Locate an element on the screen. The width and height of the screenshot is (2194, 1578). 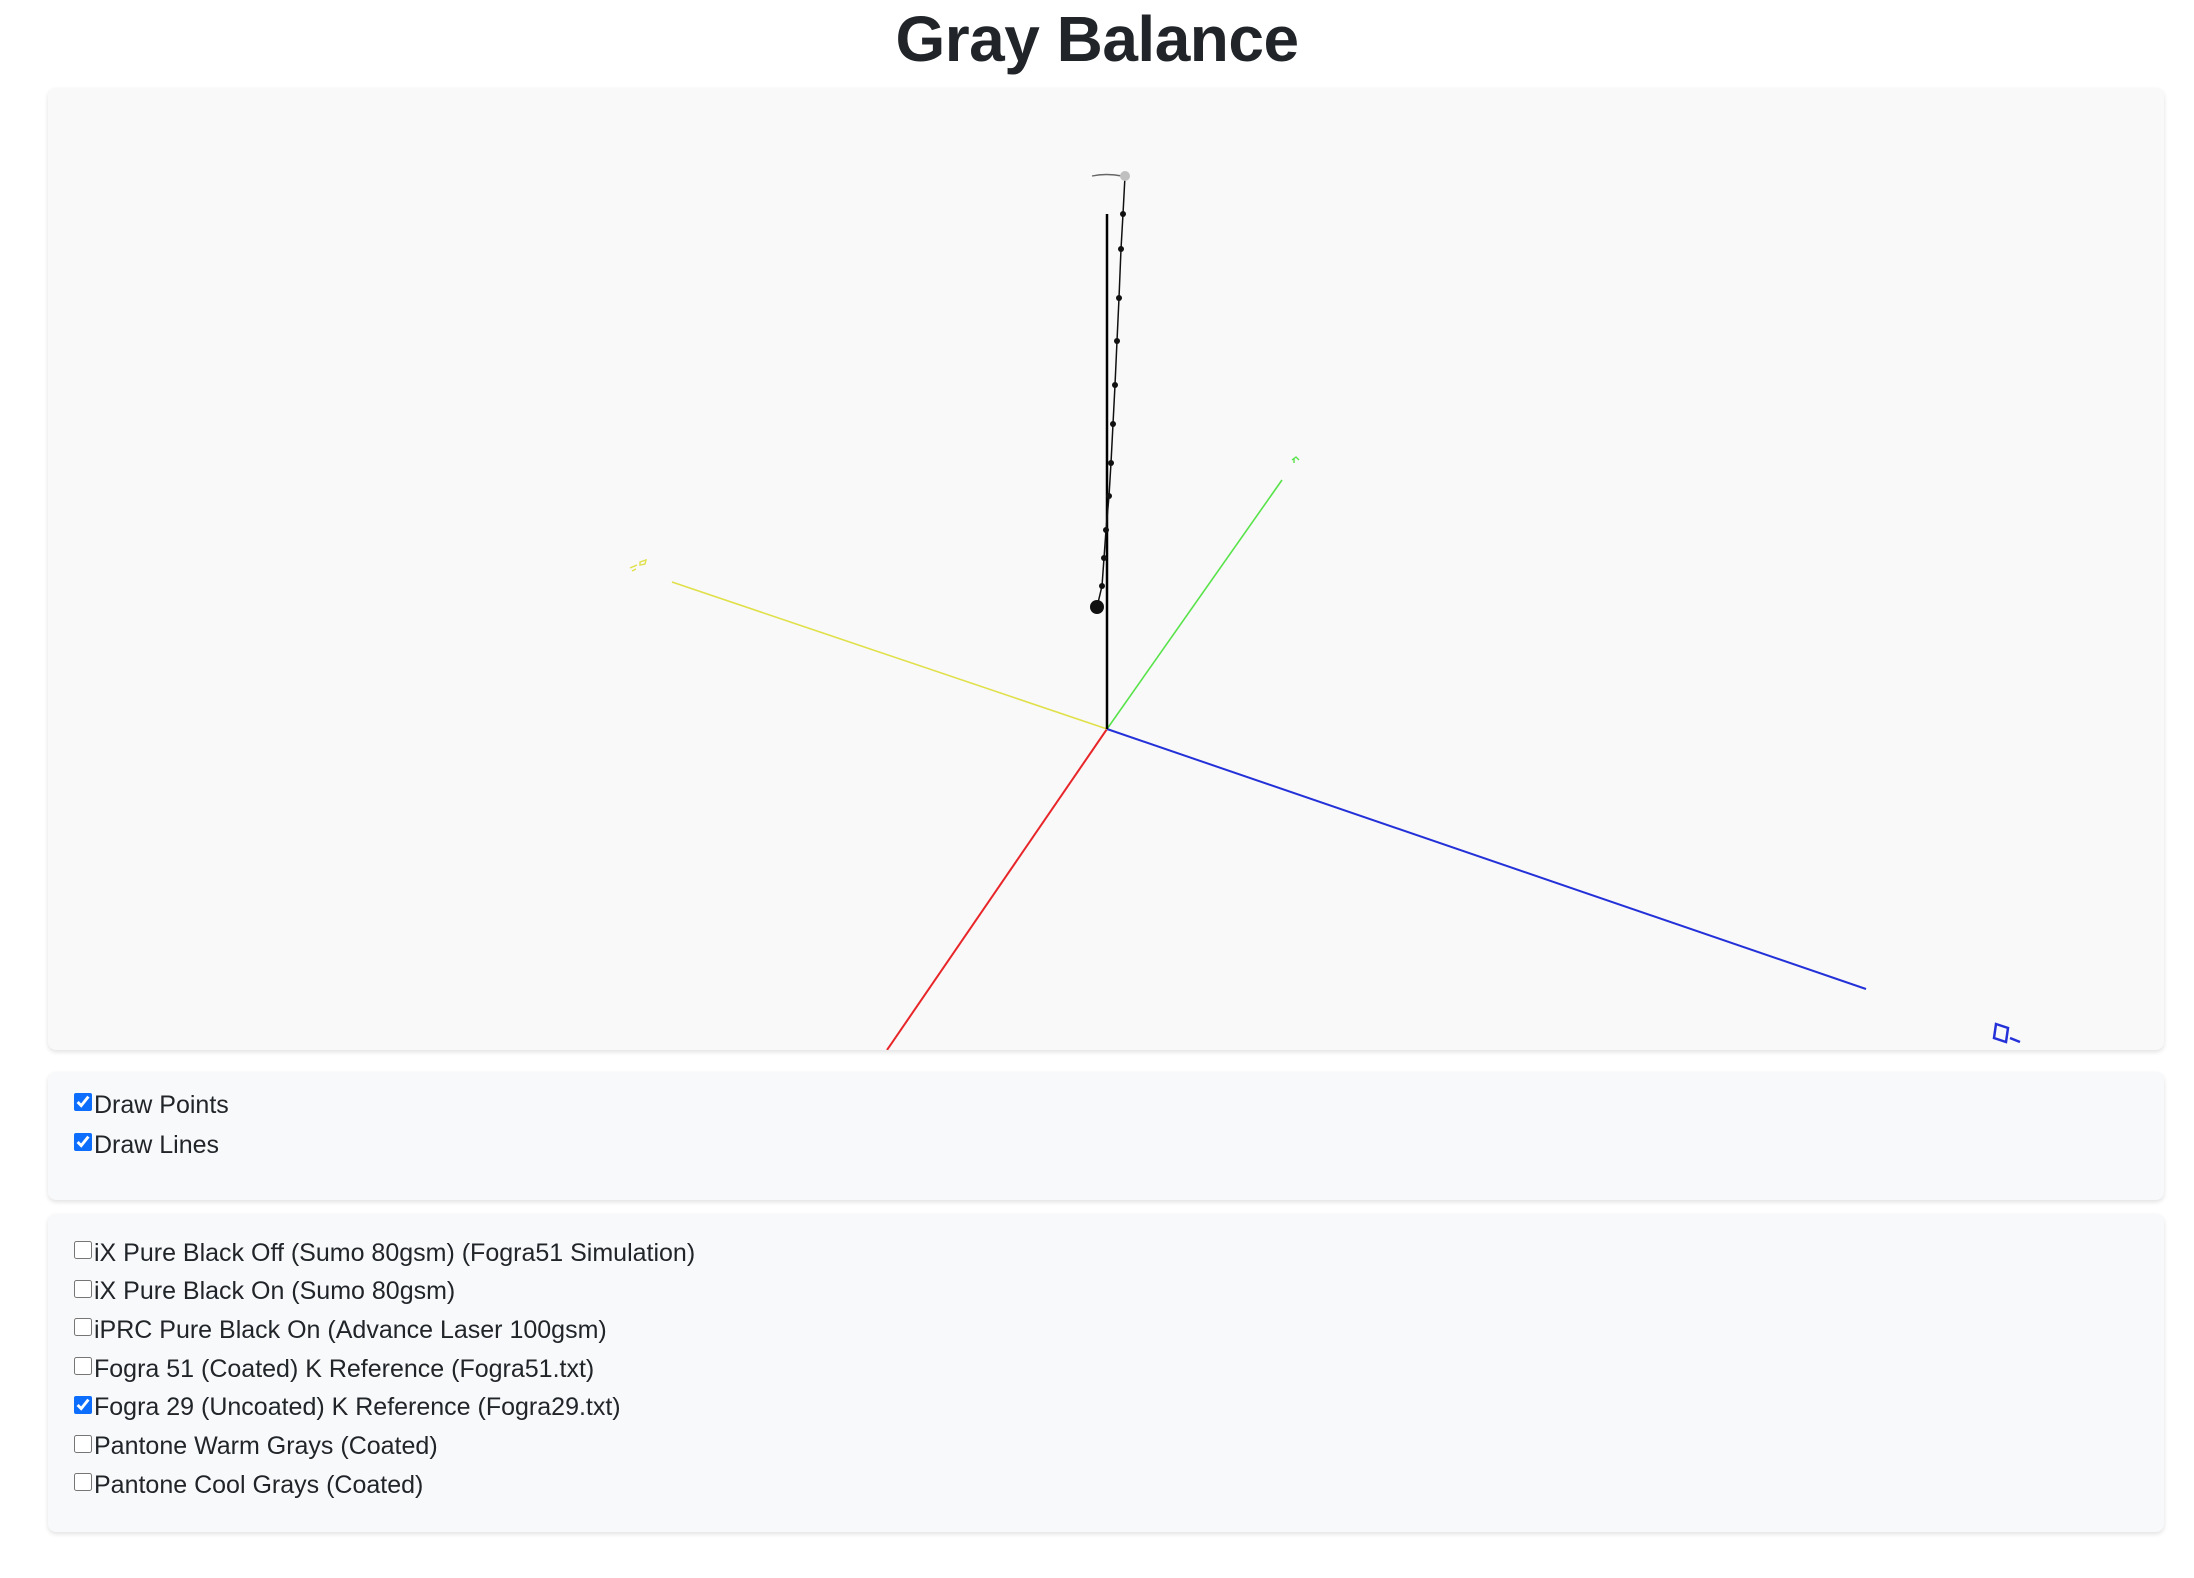
gray-curve-line is located at coordinates (1111, 391).